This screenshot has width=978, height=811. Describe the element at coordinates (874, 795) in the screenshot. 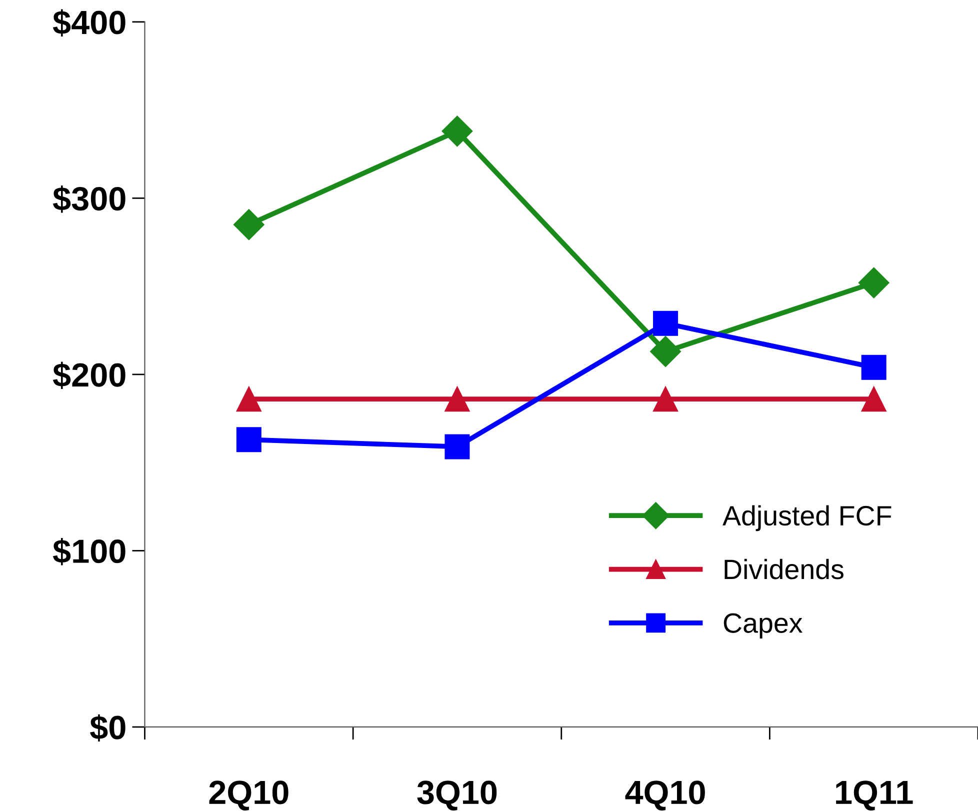

I see `x-tick-label: 1Q11` at that location.